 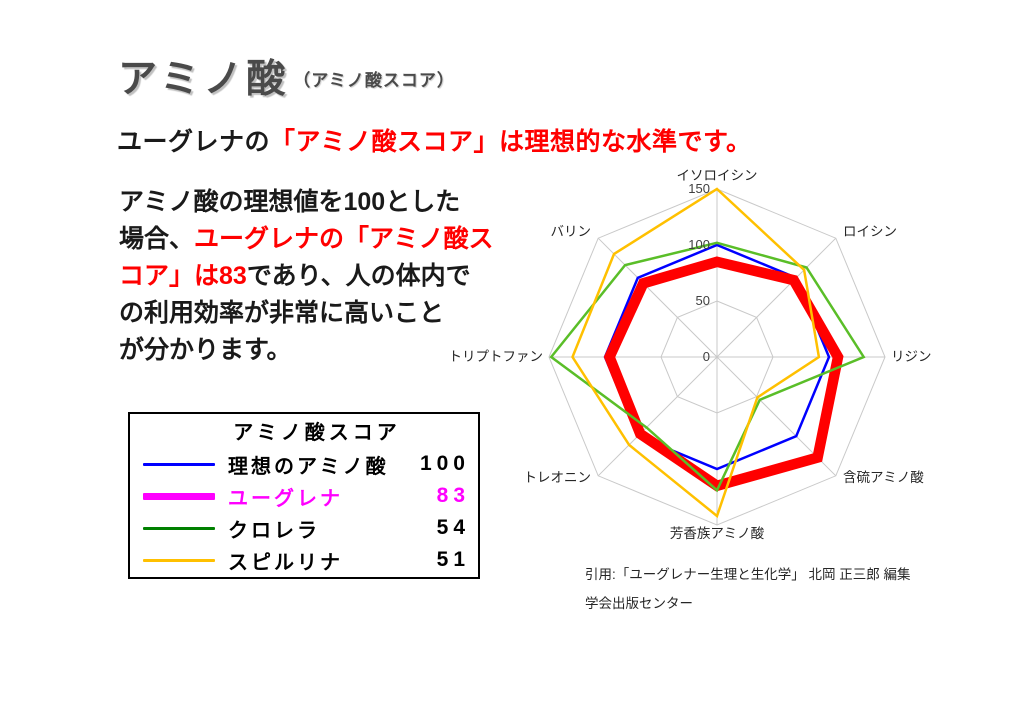 What do you see at coordinates (911, 356) in the screenshot?
I see `axis-label-2: リジン` at bounding box center [911, 356].